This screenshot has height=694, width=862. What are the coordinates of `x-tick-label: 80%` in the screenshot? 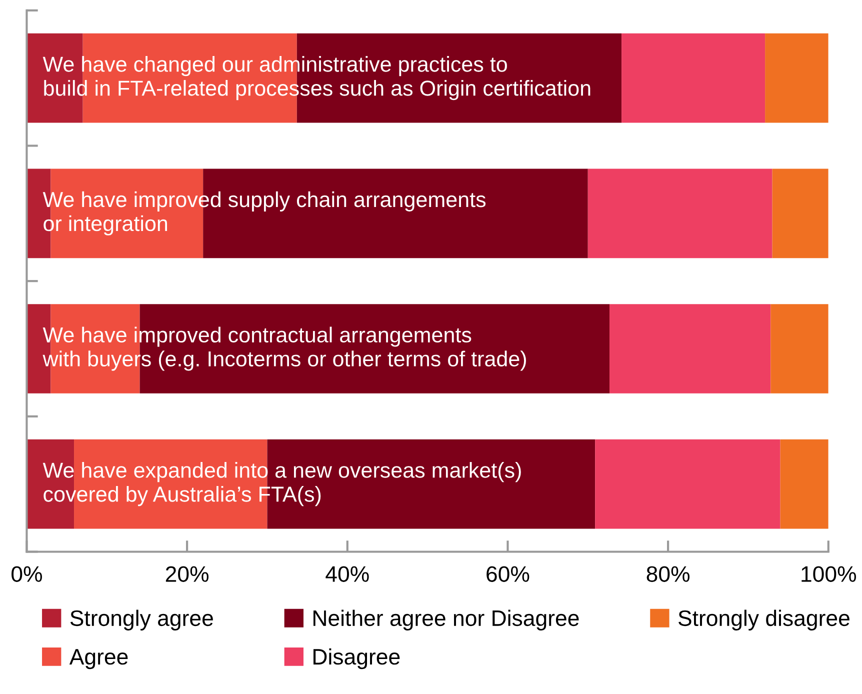 It's located at (668, 574).